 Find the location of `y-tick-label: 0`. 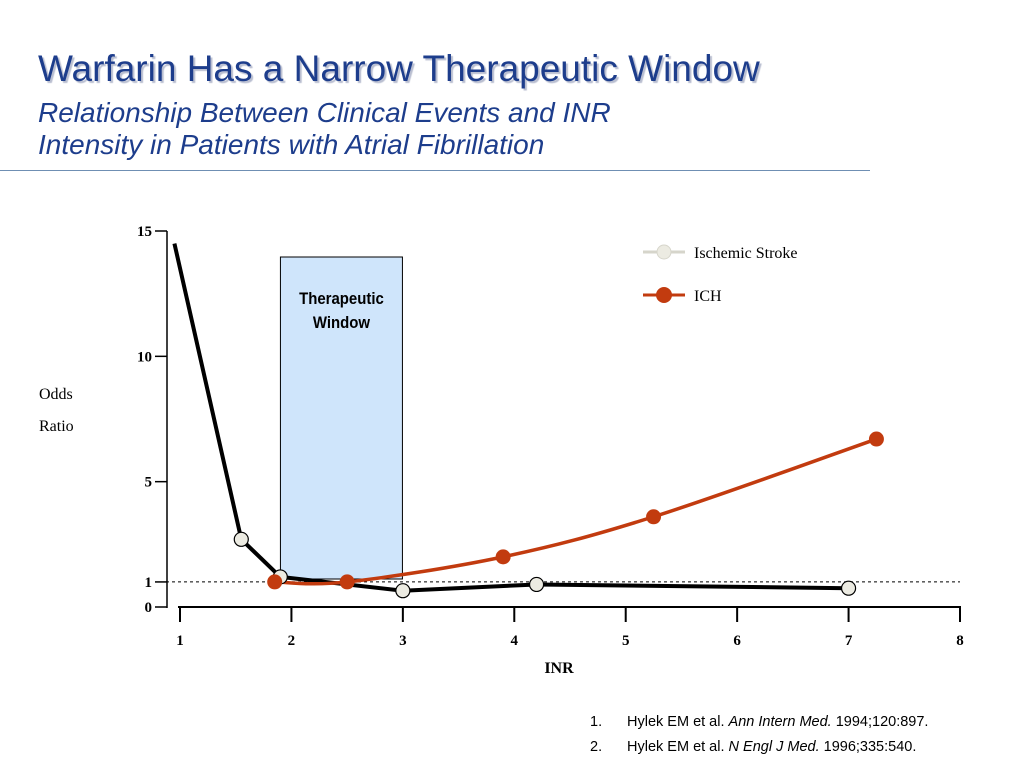

y-tick-label: 0 is located at coordinates (149, 608).